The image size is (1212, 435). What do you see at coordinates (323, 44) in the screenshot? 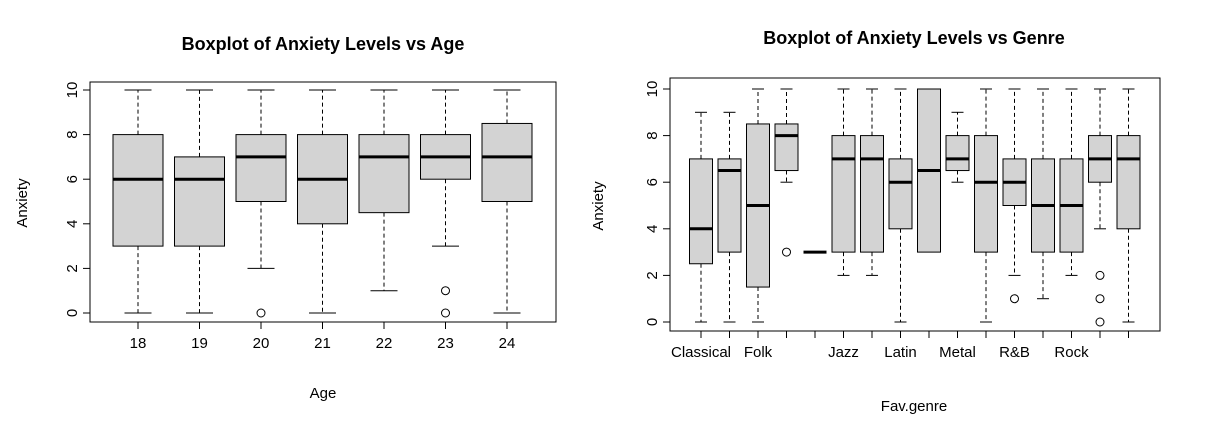
I see `chart-title: Boxplot of Anxiety Levels vs Age` at bounding box center [323, 44].